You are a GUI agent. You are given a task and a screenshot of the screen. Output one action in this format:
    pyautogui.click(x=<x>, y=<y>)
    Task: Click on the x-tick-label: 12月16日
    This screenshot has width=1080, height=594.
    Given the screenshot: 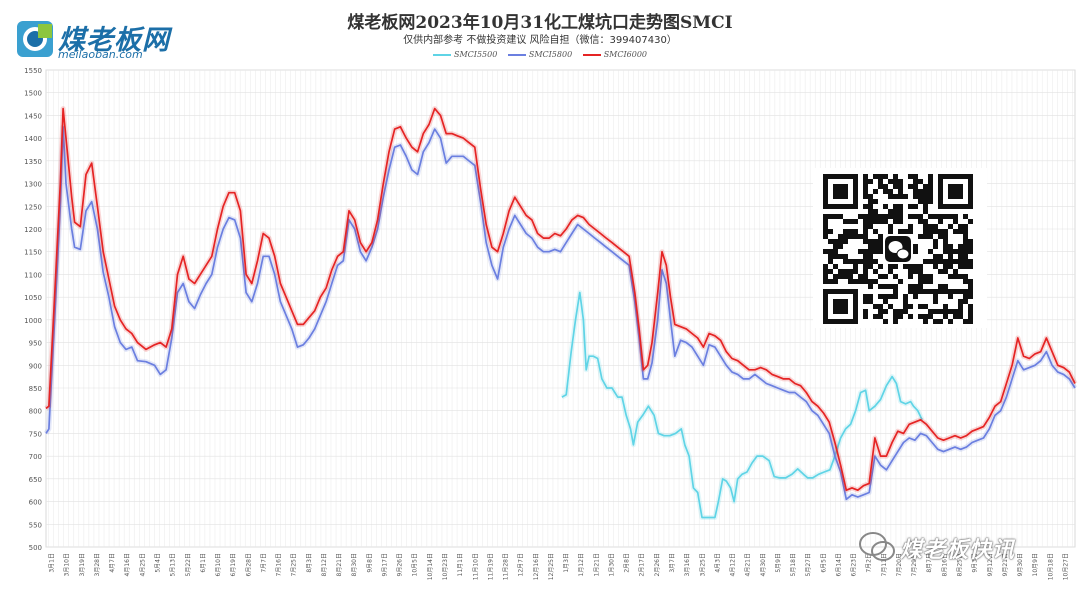 What is the action you would take?
    pyautogui.click(x=536, y=566)
    